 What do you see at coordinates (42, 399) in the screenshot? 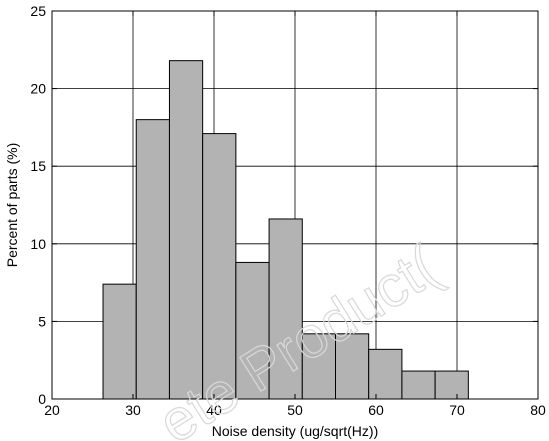
I see `y-tick-label: 0` at bounding box center [42, 399].